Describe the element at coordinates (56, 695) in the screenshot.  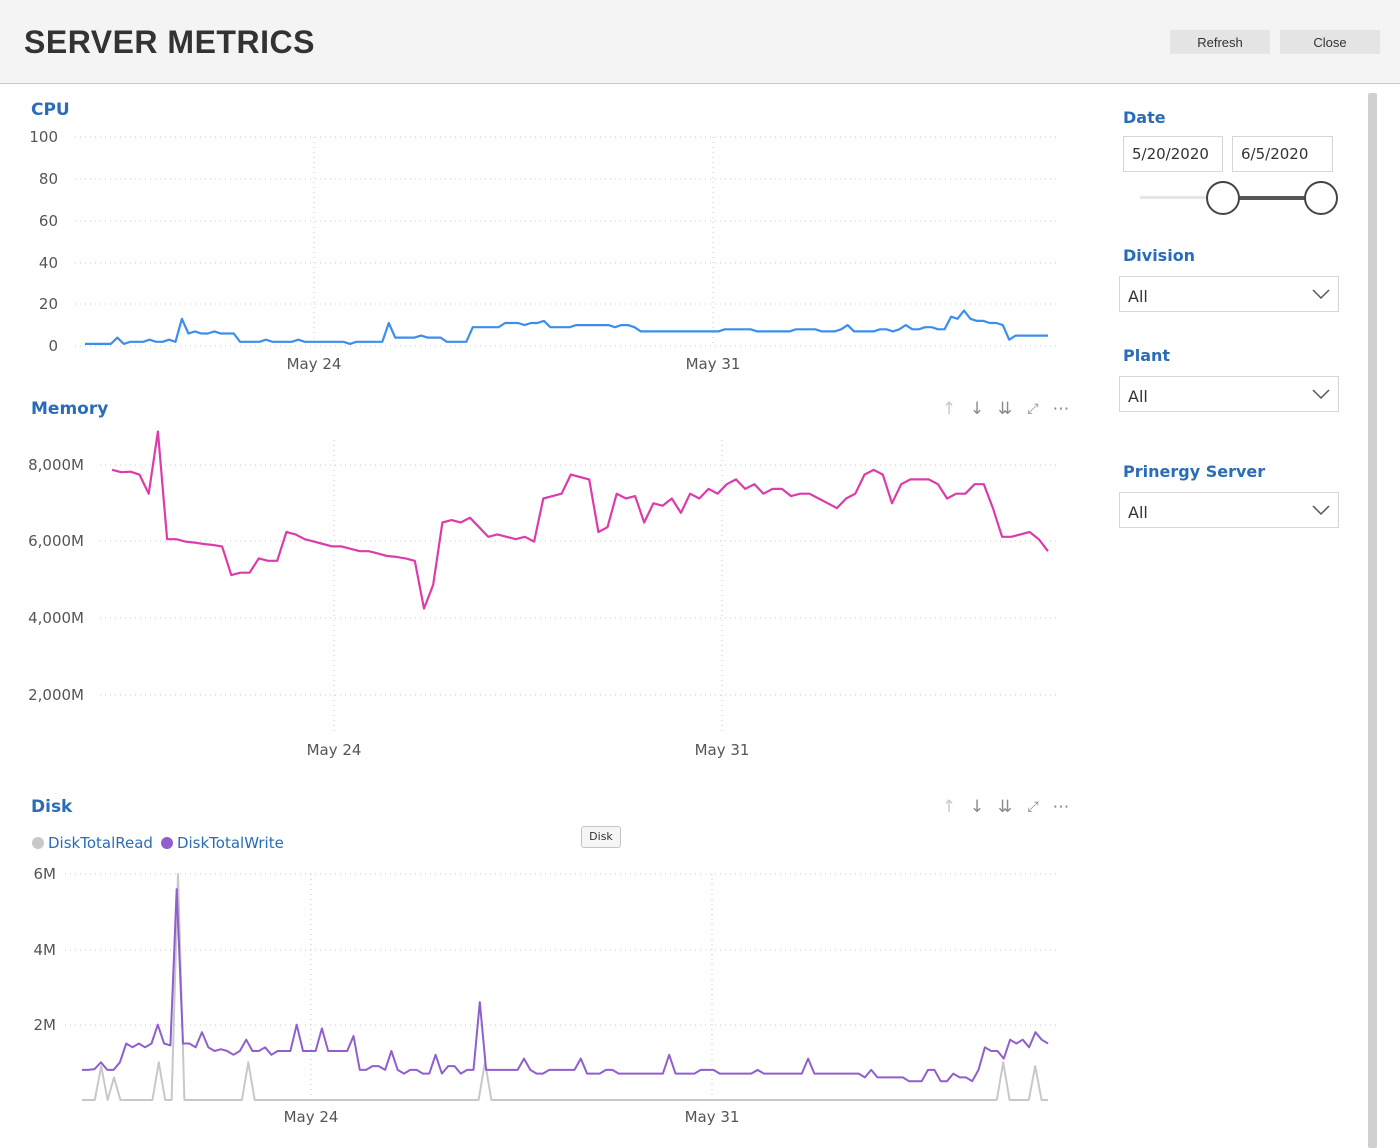
I see `y-tick-label: 2,000M` at that location.